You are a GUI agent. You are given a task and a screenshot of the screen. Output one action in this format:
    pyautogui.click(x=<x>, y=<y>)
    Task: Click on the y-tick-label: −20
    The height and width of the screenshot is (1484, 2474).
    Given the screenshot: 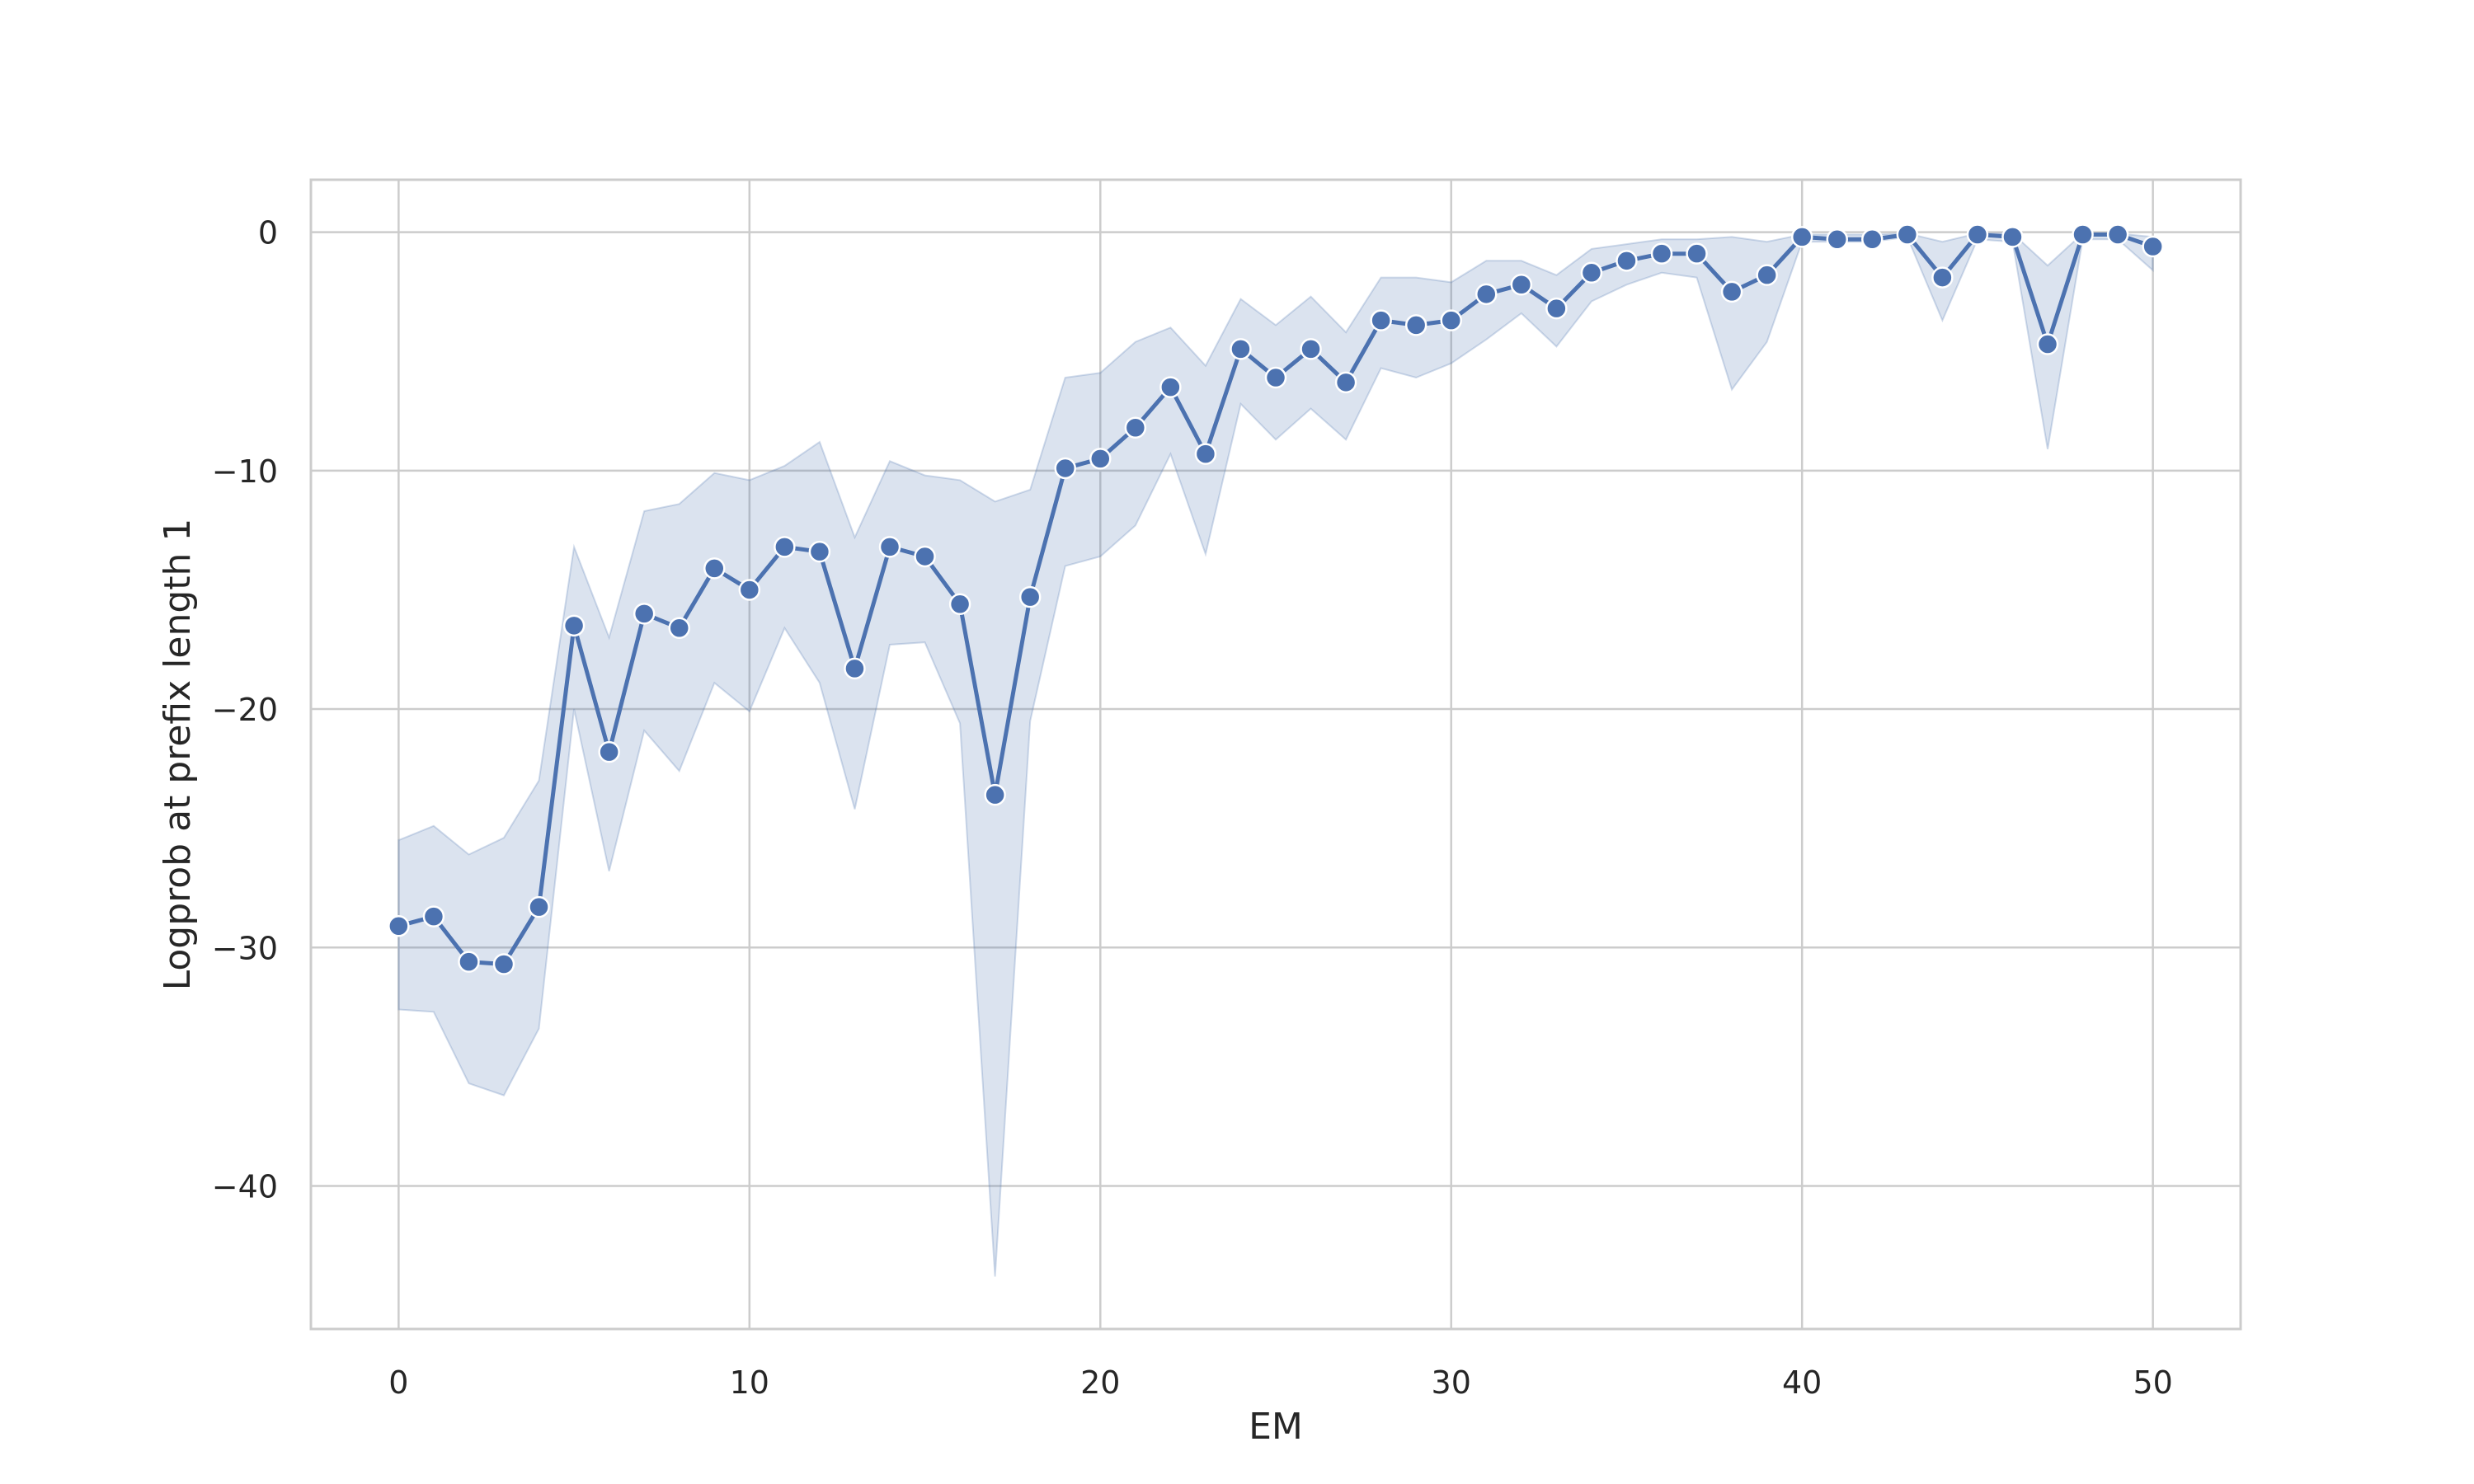 What is the action you would take?
    pyautogui.click(x=245, y=710)
    